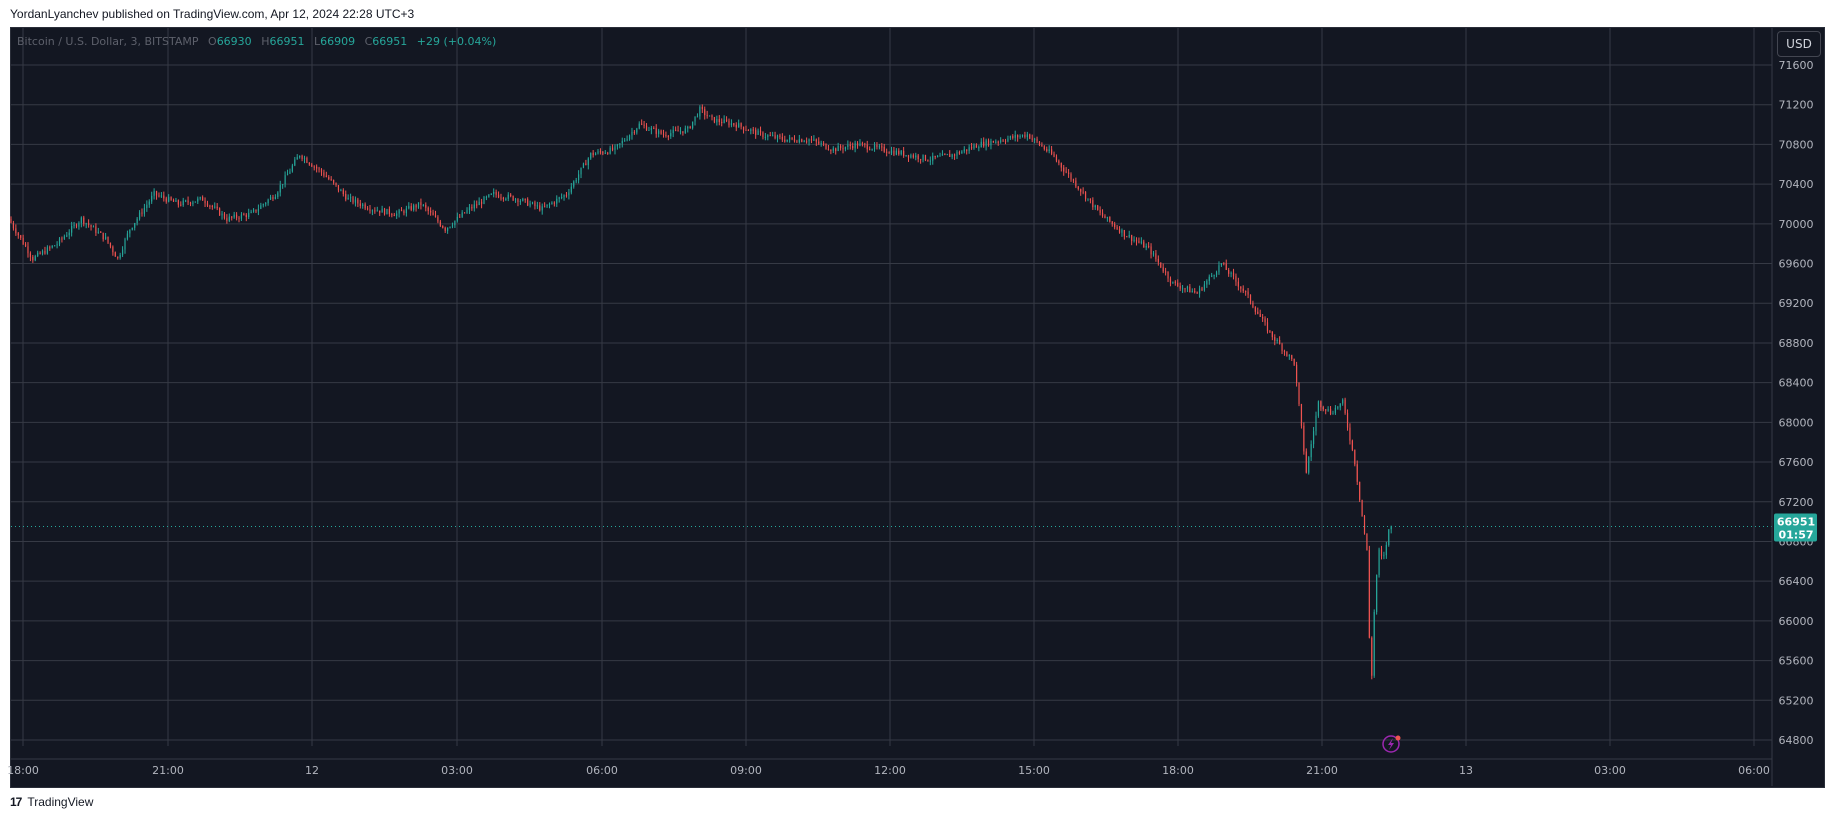 The width and height of the screenshot is (1835, 819). I want to click on currency-button: USD, so click(1799, 44).